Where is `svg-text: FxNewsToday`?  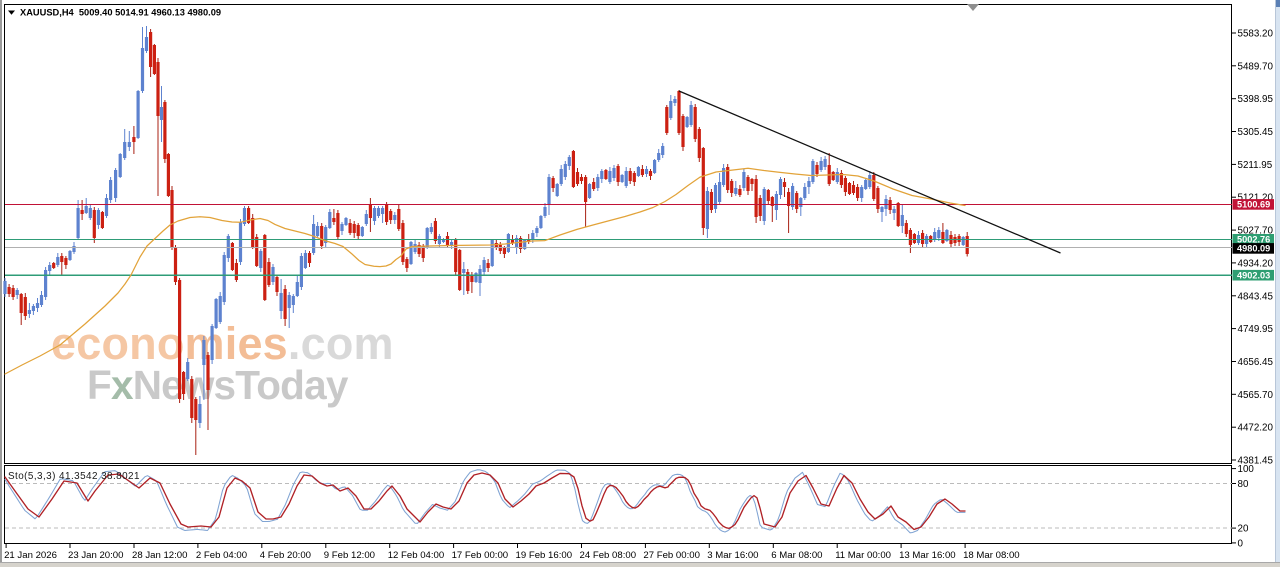
svg-text: FxNewsToday is located at coordinates (218, 385).